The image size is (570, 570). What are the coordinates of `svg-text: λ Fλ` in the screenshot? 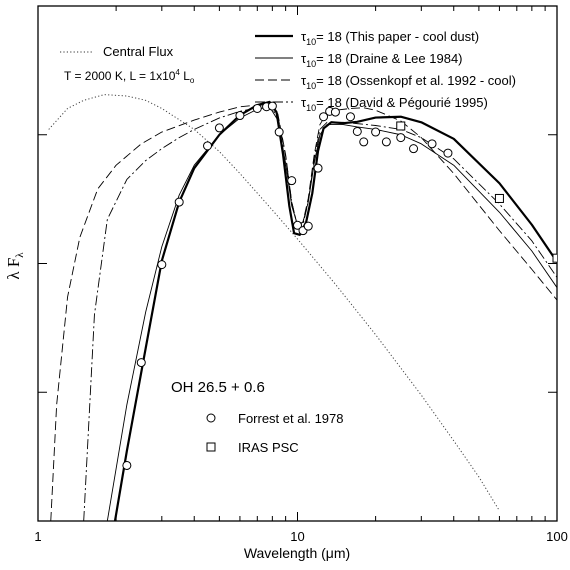 It's located at (15, 266).